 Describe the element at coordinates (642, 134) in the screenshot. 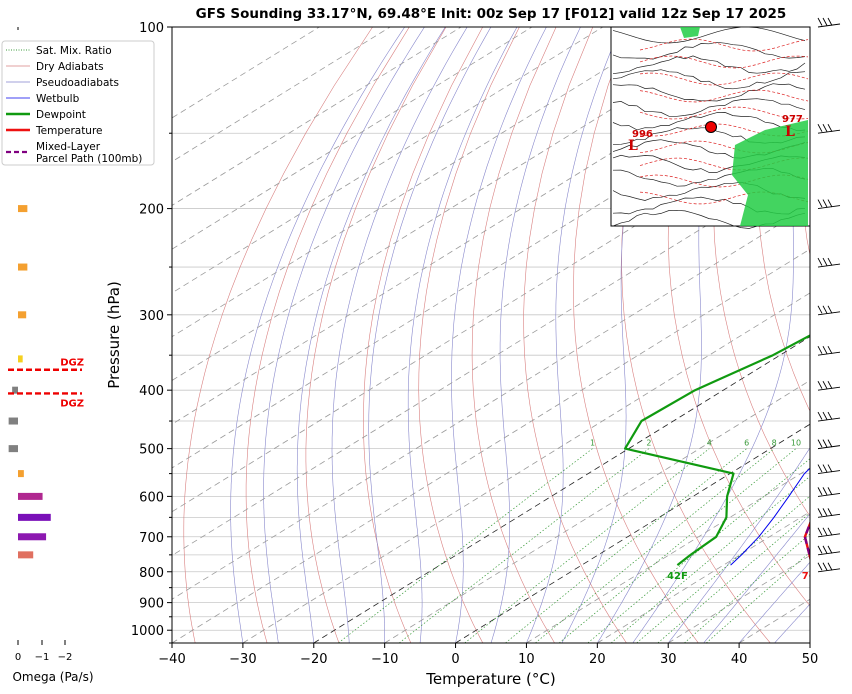

I see `inset-low-pressure-value-left: 996` at that location.